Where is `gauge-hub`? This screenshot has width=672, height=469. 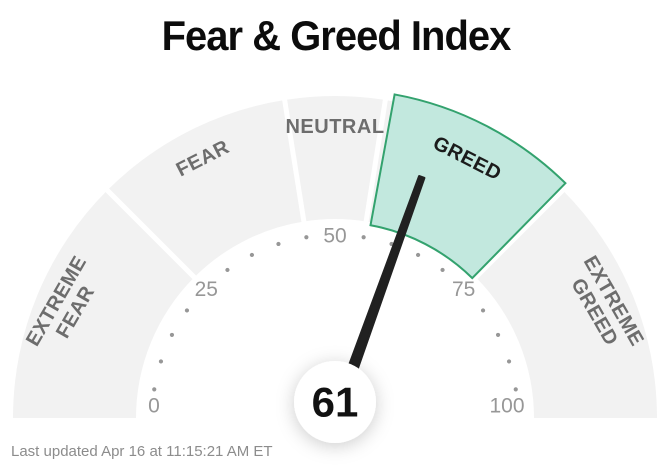
gauge-hub is located at coordinates (335, 402).